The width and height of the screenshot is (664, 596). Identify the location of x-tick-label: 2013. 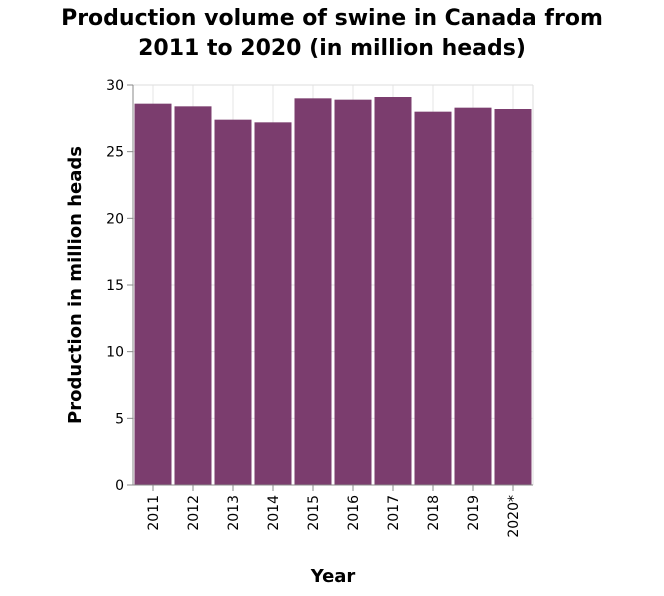
(234, 513).